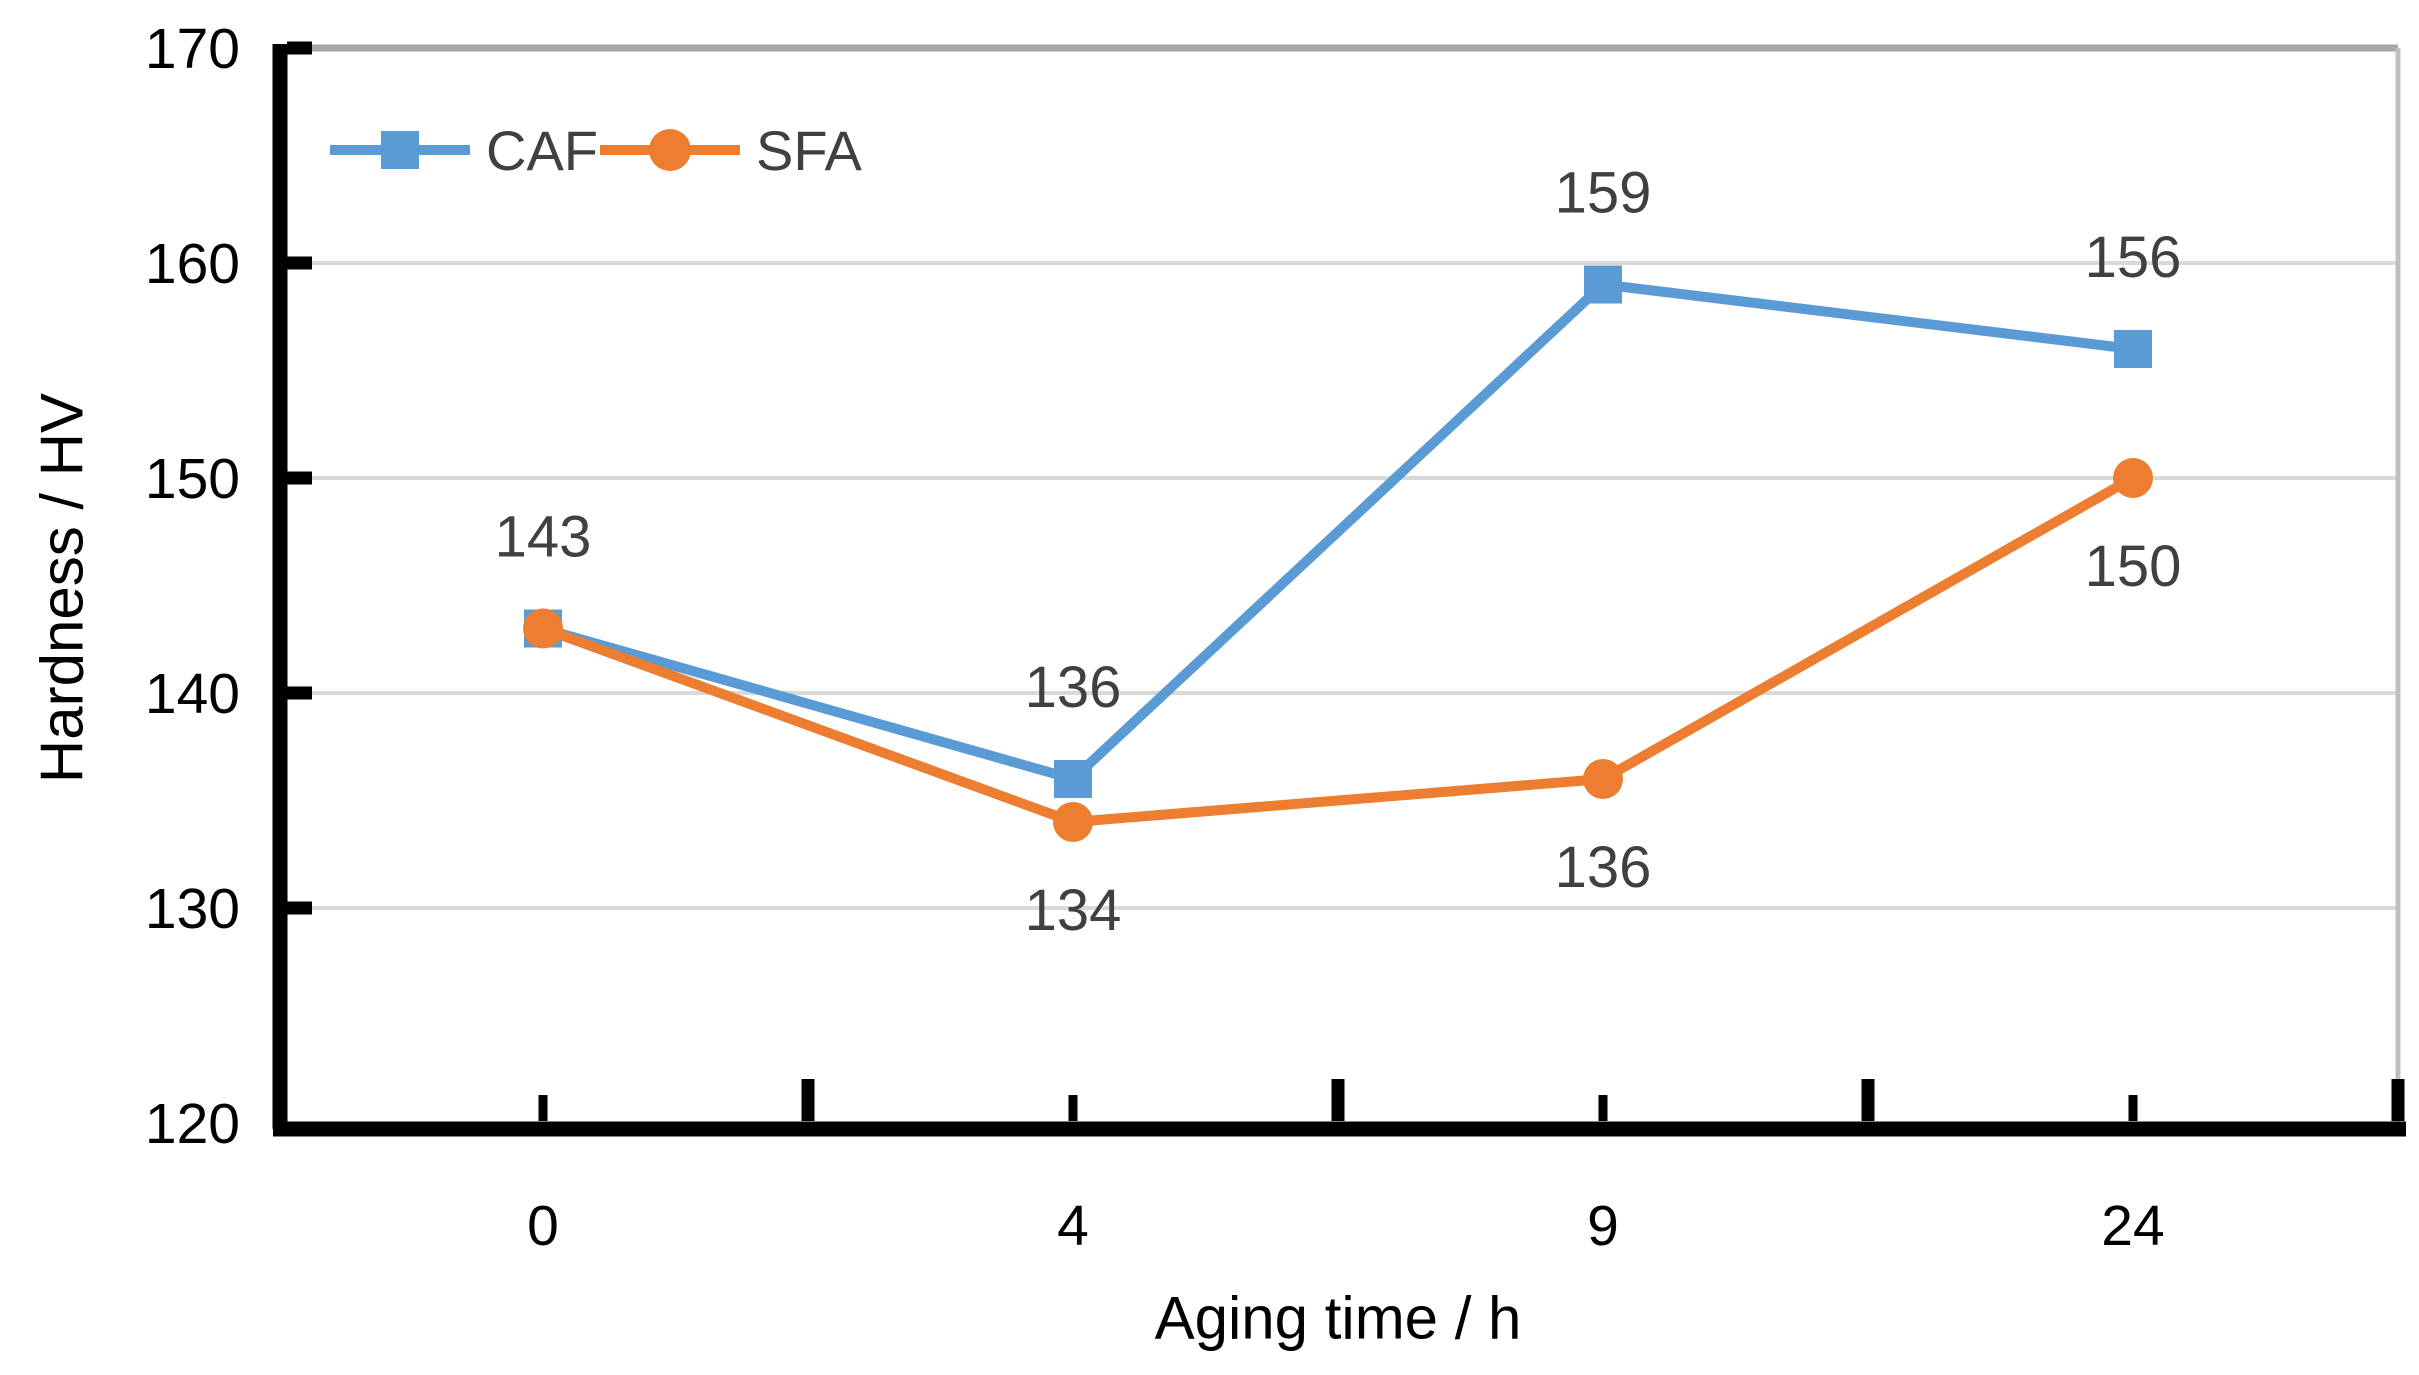 This screenshot has width=2419, height=1375. Describe the element at coordinates (192, 49) in the screenshot. I see `y-tick-label-170: 170` at that location.